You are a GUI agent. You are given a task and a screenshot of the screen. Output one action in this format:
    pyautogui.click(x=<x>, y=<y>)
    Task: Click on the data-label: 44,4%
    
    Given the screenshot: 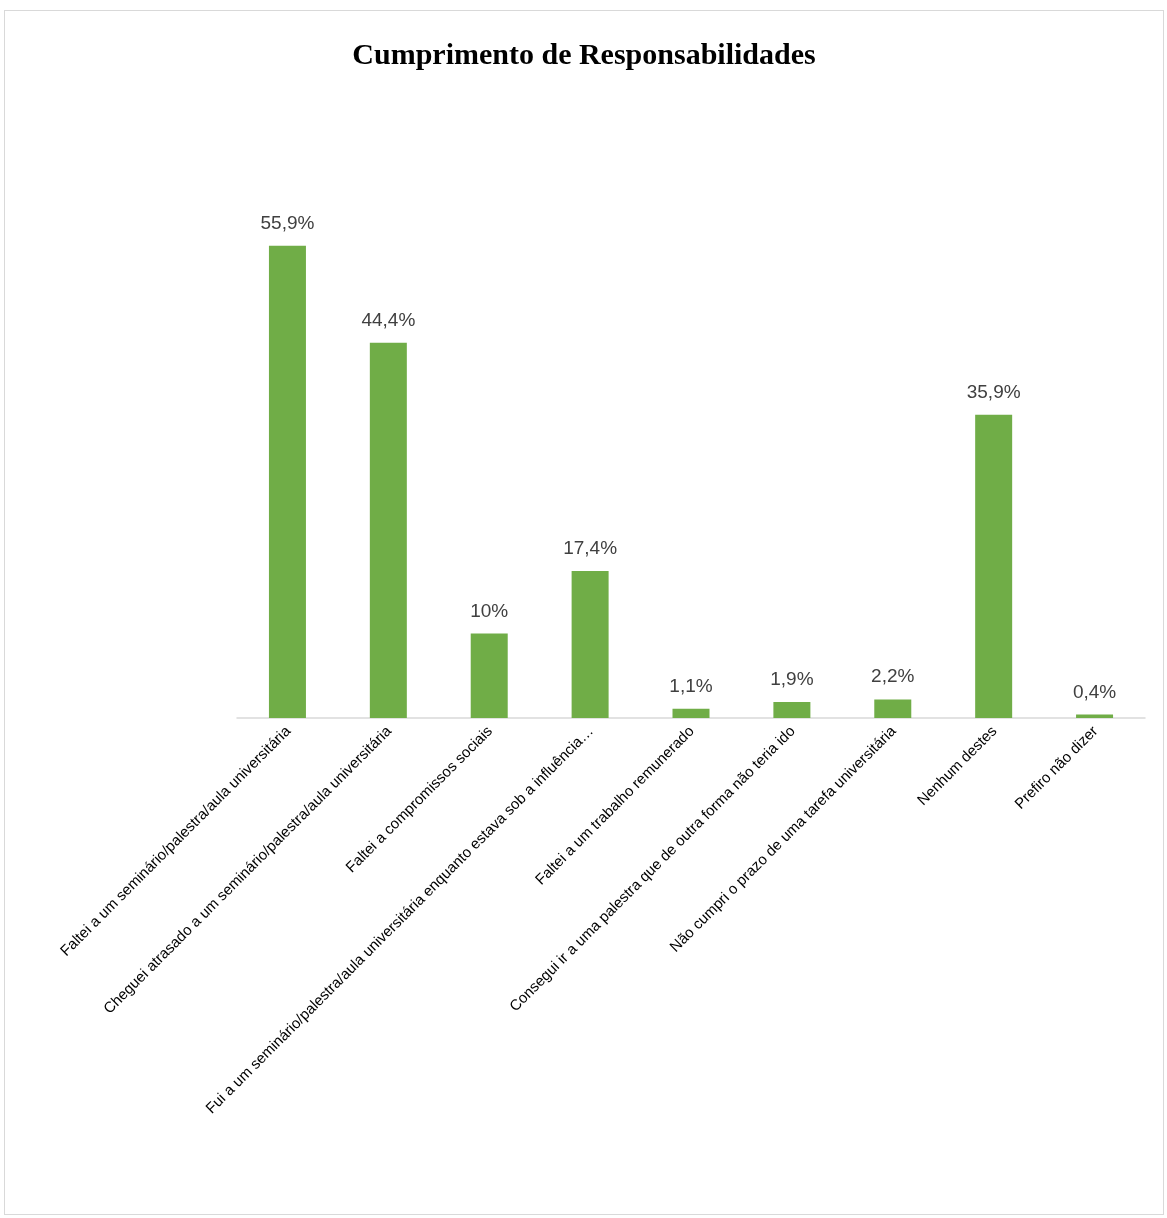 What is the action you would take?
    pyautogui.click(x=388, y=319)
    